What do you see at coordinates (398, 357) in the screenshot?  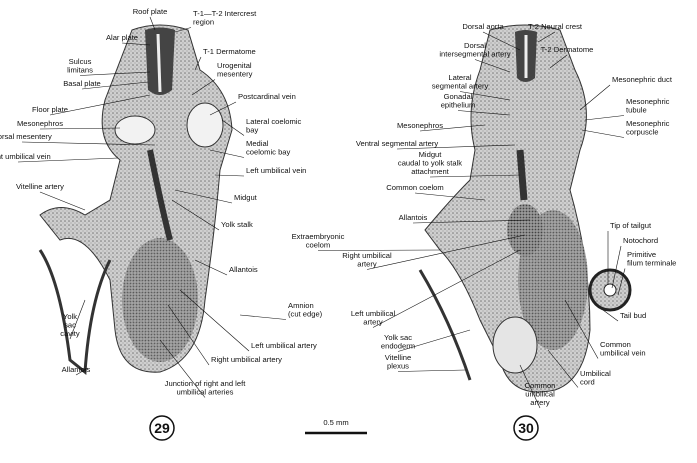 I see `structure-label: Vitelline` at bounding box center [398, 357].